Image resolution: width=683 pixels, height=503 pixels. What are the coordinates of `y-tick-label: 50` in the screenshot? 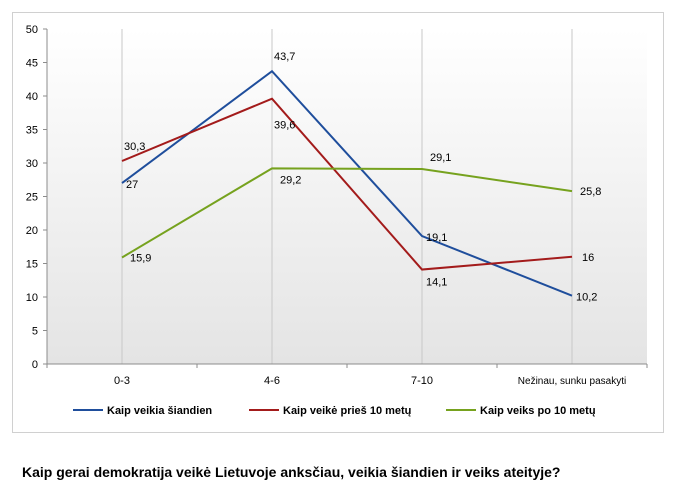 It's located at (32, 30).